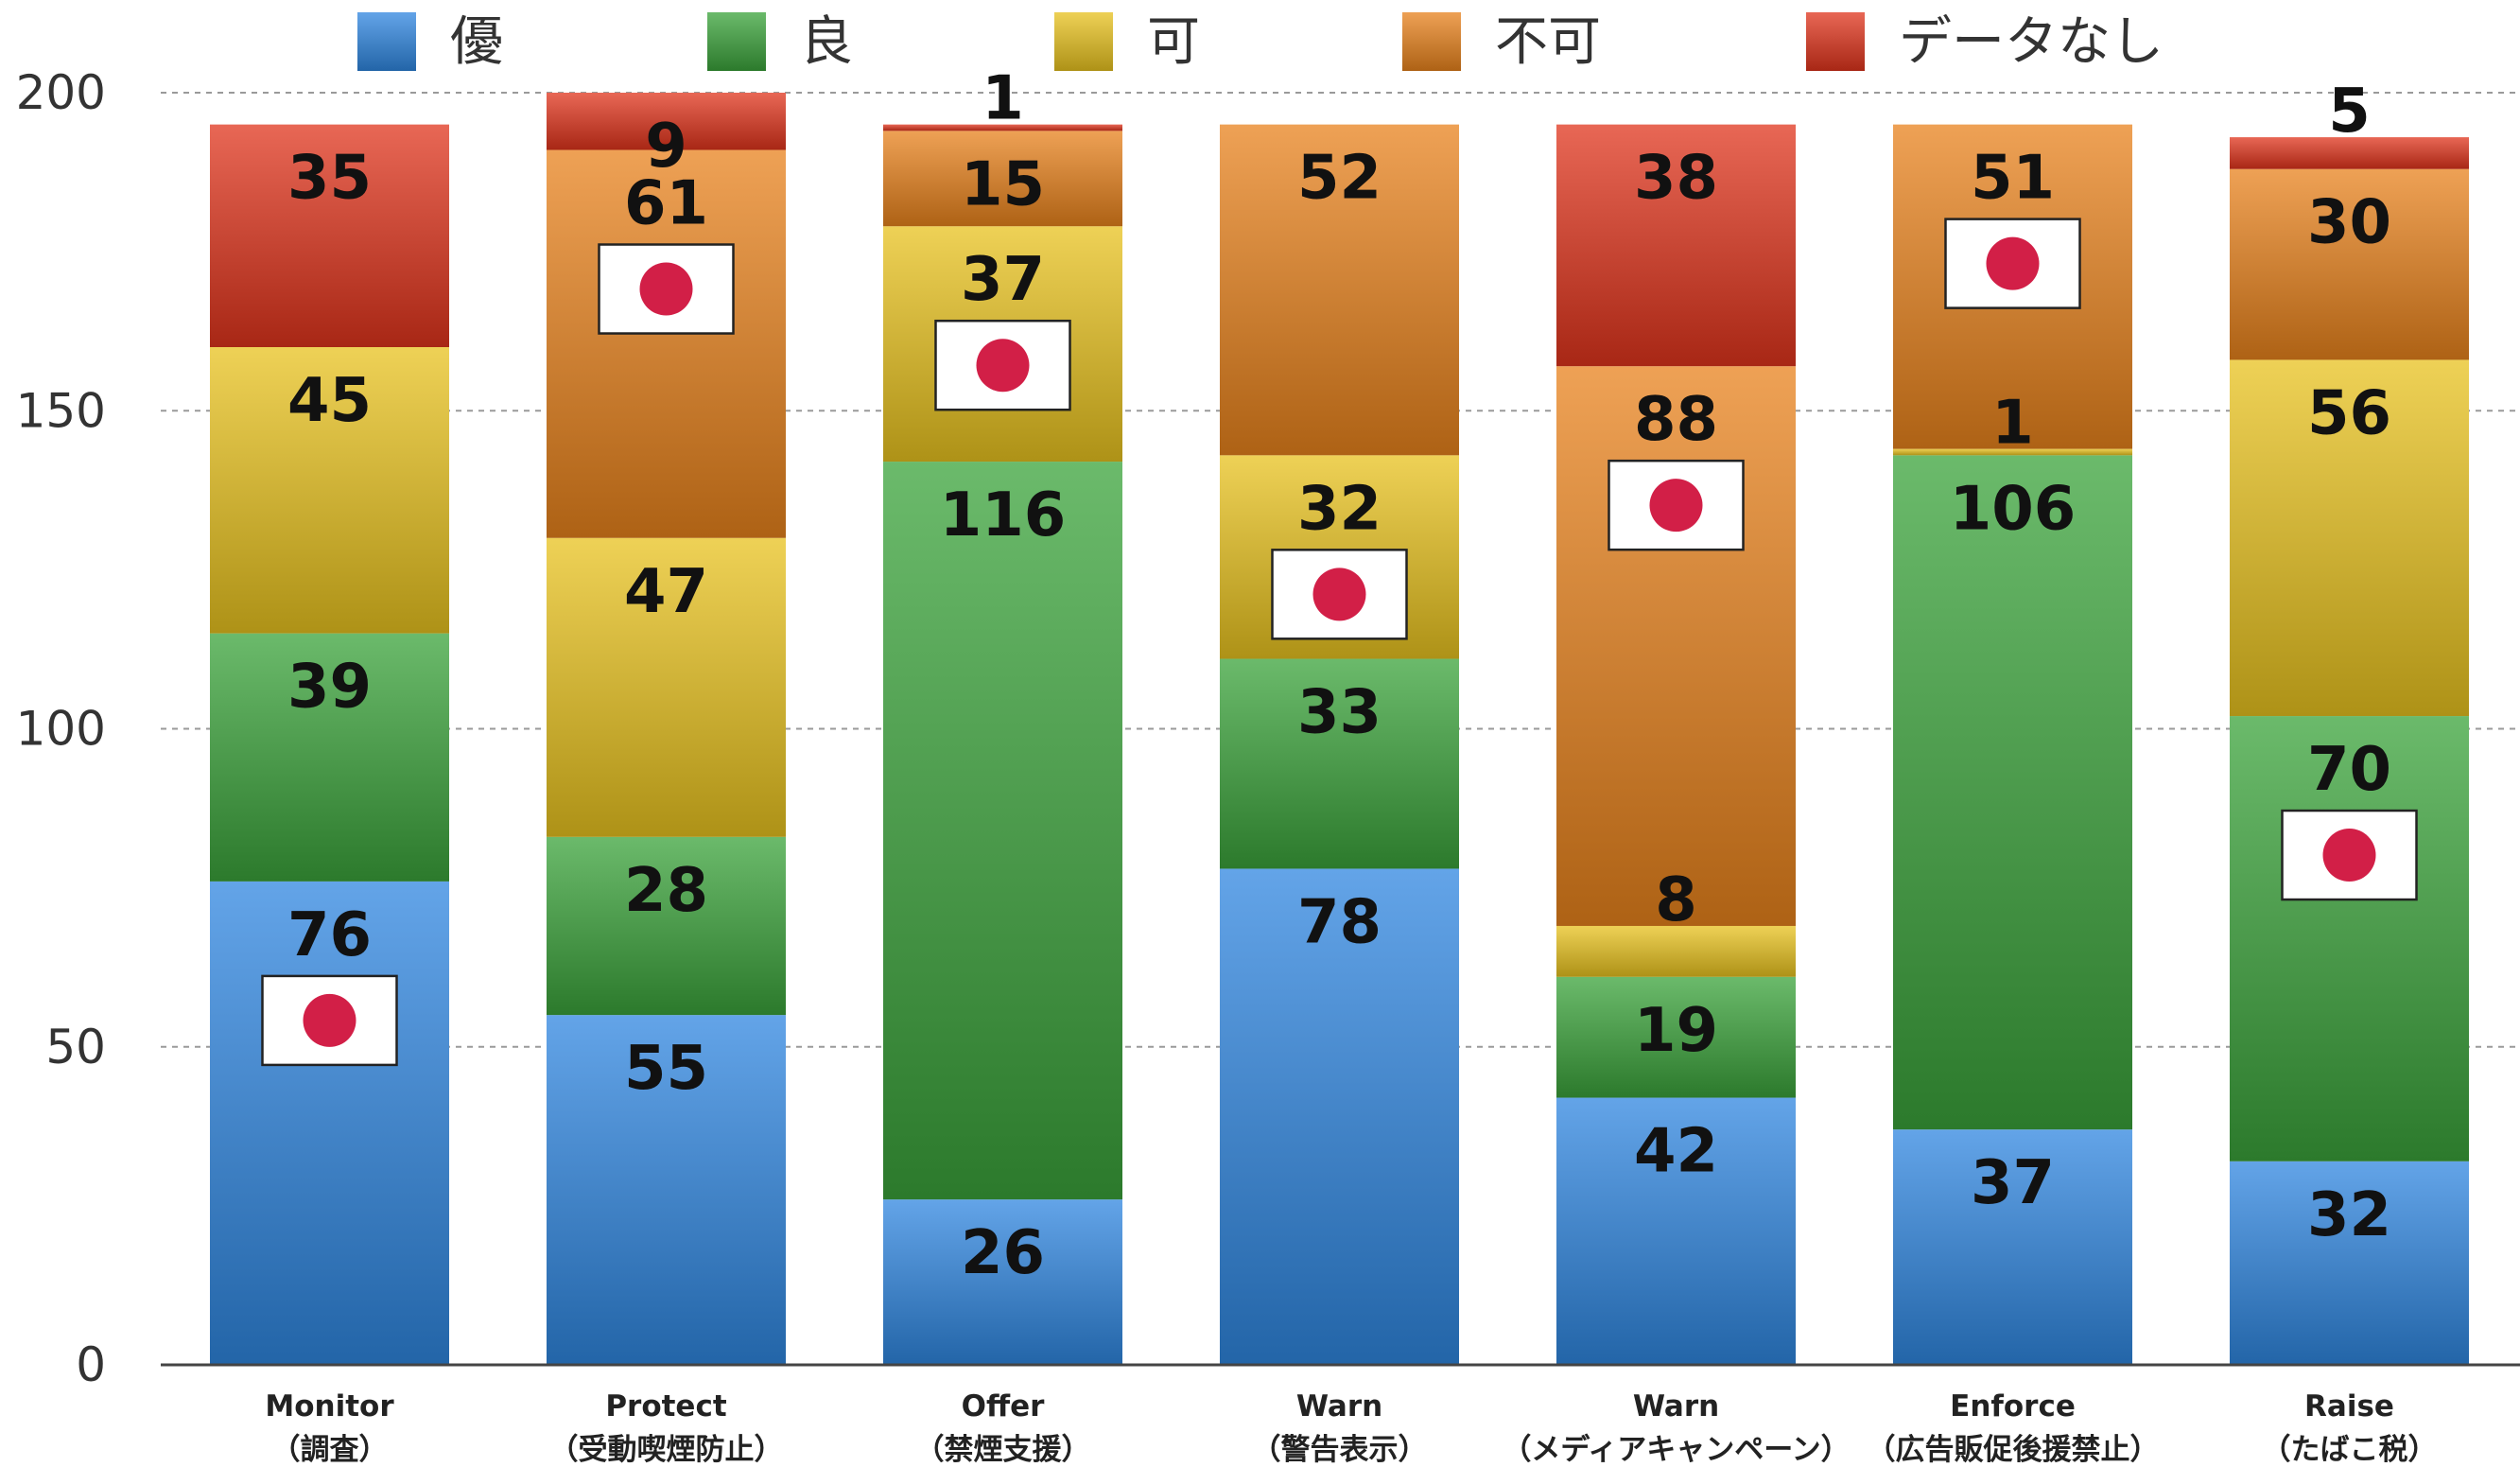 The width and height of the screenshot is (2520, 1467). What do you see at coordinates (1127, 42) in the screenshot?
I see `legend-item: 可` at bounding box center [1127, 42].